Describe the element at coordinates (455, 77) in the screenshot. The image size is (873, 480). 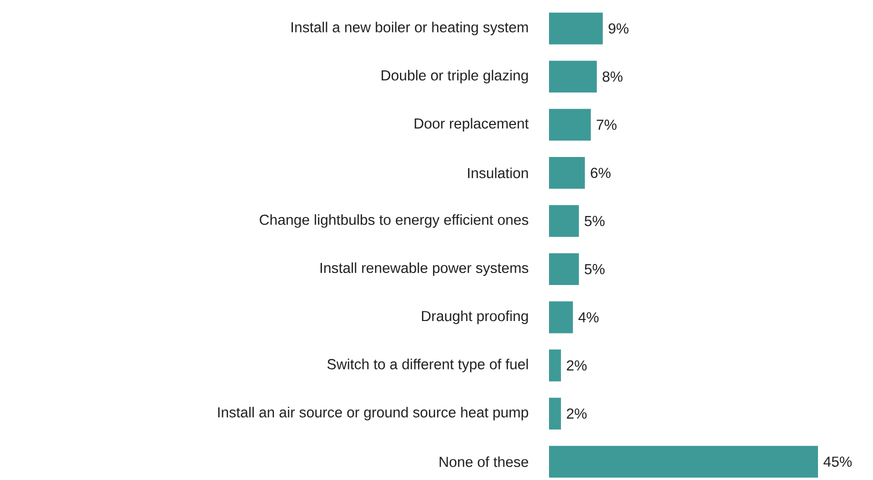
I see `y-tick-label: Double or triple glazing` at that location.